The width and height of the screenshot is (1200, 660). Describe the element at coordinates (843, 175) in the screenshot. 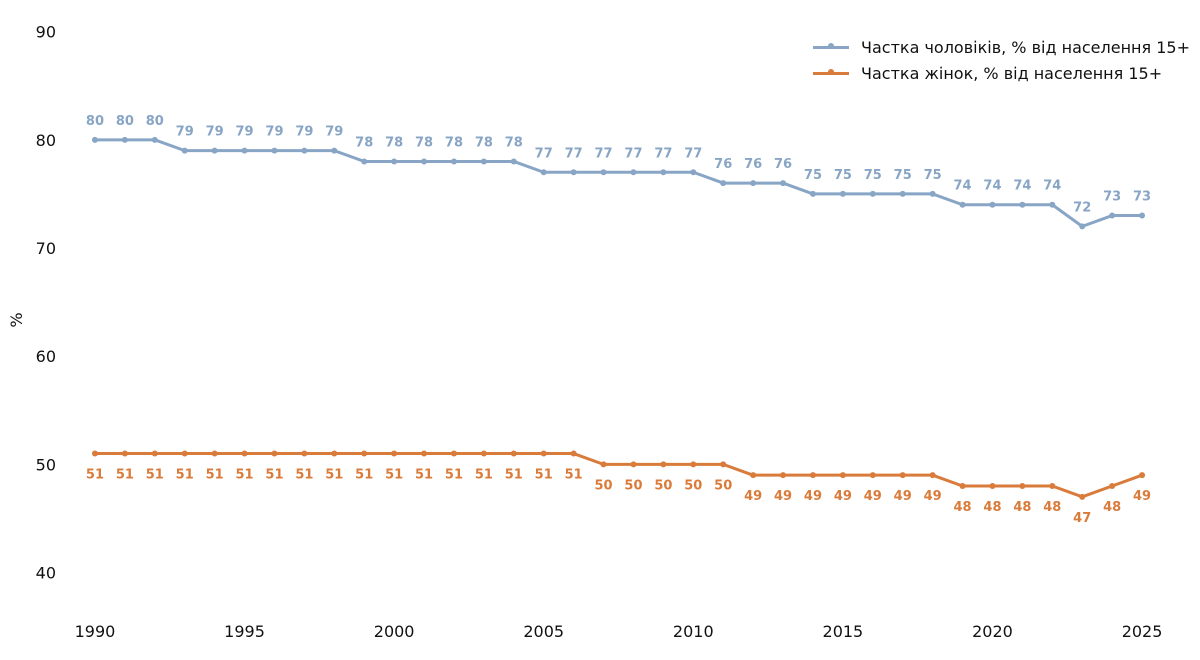

I see `data-label: 75` at that location.